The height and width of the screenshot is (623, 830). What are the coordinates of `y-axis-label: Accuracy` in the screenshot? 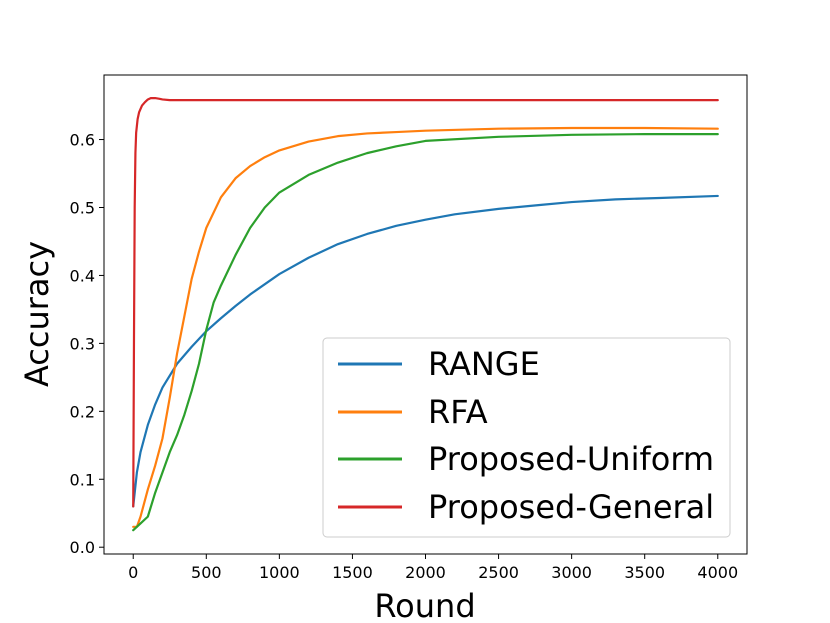 It's located at (37, 314).